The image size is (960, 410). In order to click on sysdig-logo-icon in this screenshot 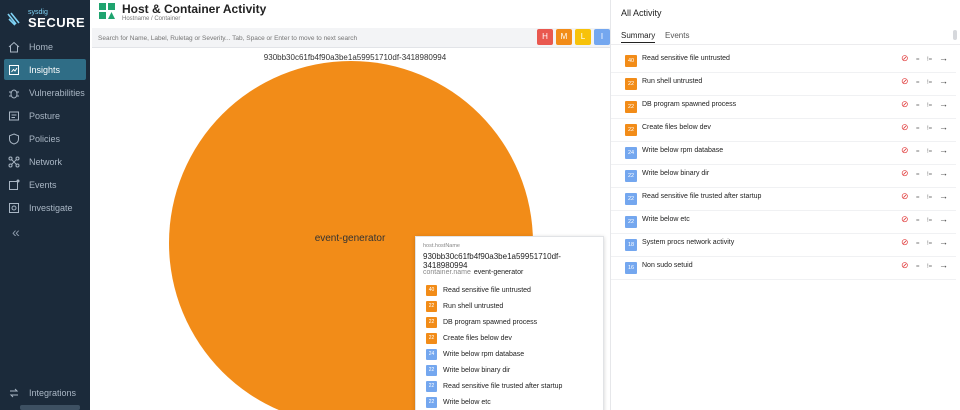, I will do `click(13, 19)`.